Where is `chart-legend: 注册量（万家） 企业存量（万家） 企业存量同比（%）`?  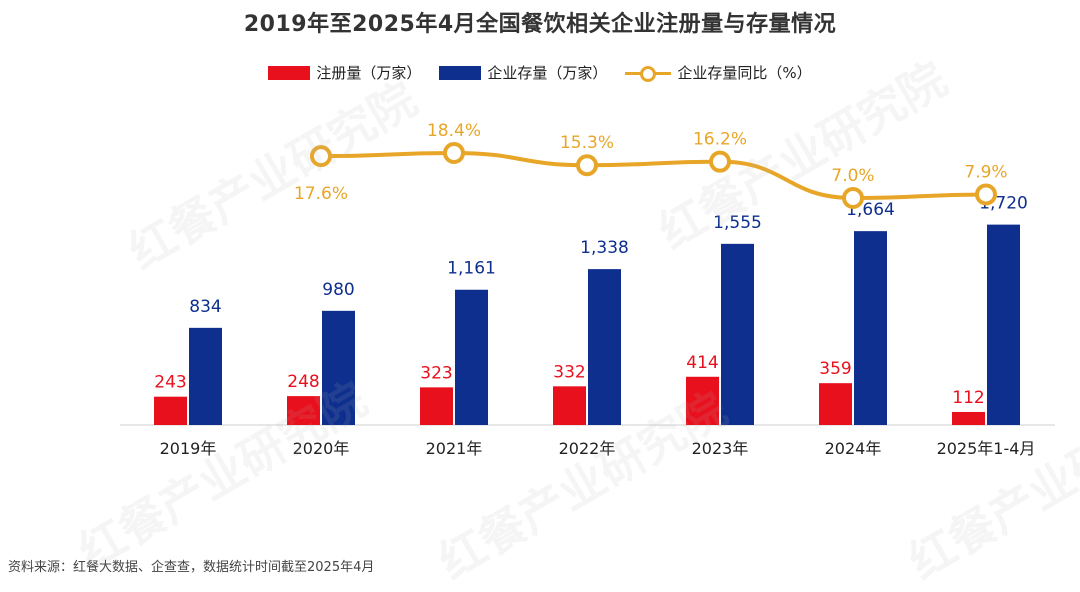 chart-legend: 注册量（万家） 企业存量（万家） 企业存量同比（%） is located at coordinates (540, 72).